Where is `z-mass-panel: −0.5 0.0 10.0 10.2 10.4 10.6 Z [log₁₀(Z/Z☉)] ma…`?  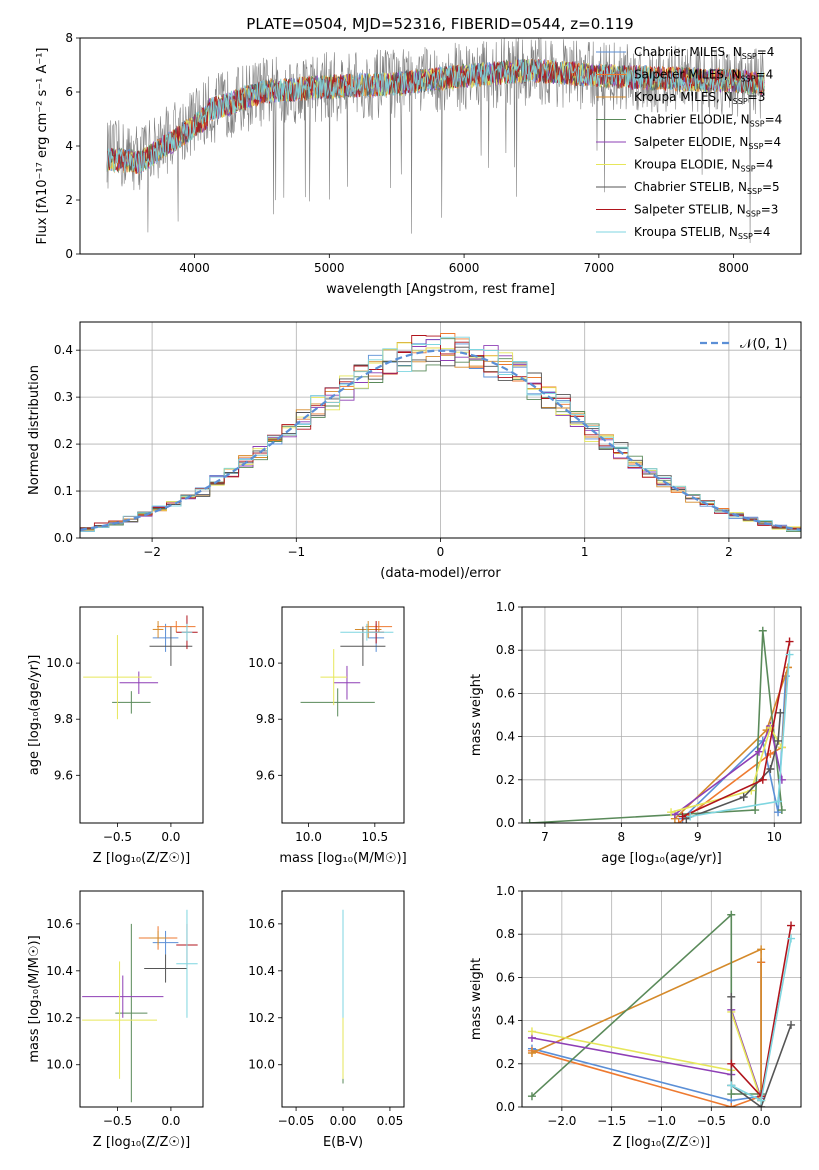
z-mass-panel: −0.5 0.0 10.0 10.2 10.4 10.6 Z [log₁₀(Z/Z☉)] ma… is located at coordinates (115, 1020).